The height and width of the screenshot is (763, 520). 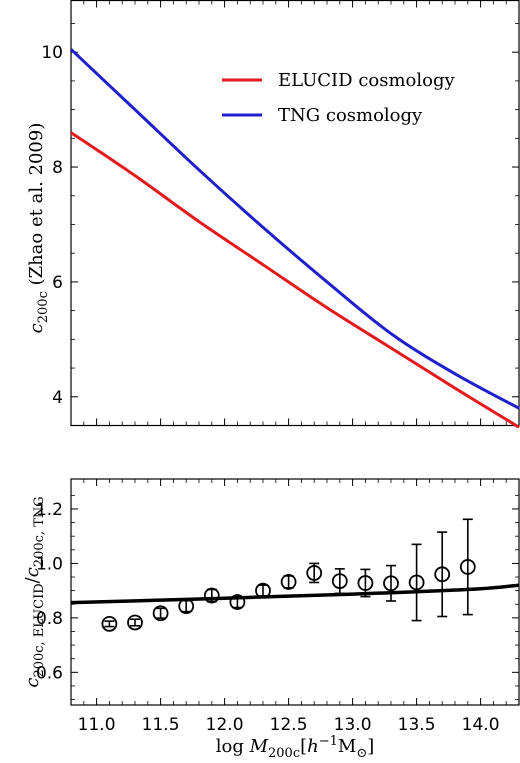 What do you see at coordinates (49, 673) in the screenshot?
I see `bottom-ytick-label: 0.6` at bounding box center [49, 673].